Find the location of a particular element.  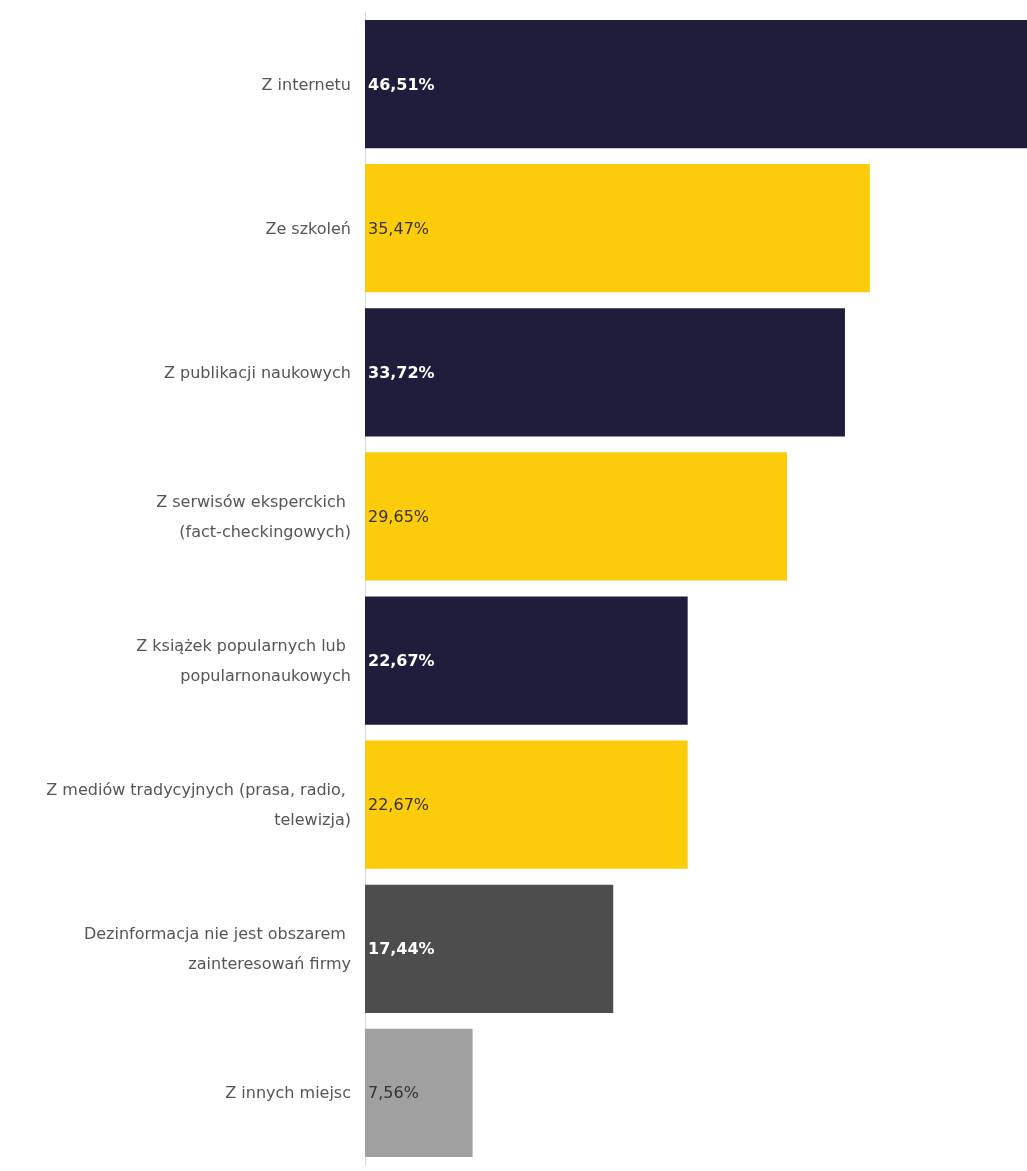

y-tick-label: Ze szkoleń is located at coordinates (308, 228).